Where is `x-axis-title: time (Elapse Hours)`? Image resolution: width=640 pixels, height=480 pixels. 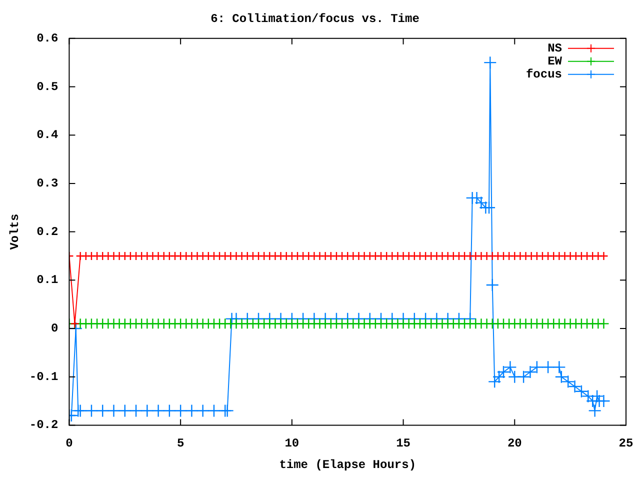 x-axis-title: time (Elapse Hours) is located at coordinates (347, 465).